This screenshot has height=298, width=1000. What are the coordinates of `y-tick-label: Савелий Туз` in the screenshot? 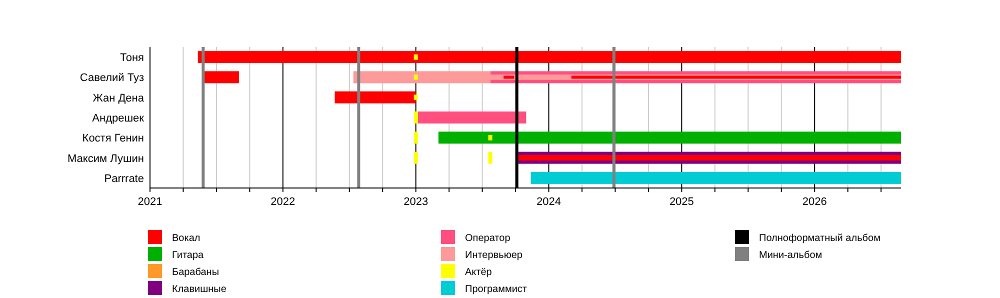 It's located at (112, 78).